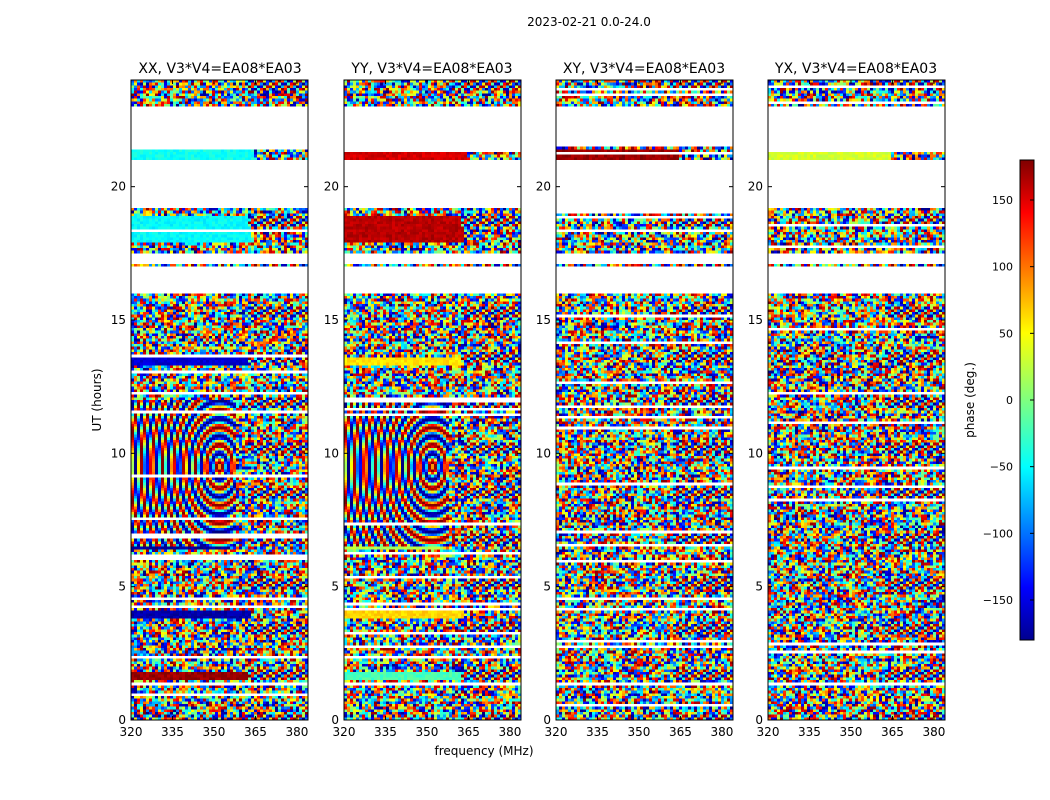 Image resolution: width=1050 pixels, height=800 pixels. I want to click on figure-title: 2023-02-21 0.0-24.0, so click(589, 22).